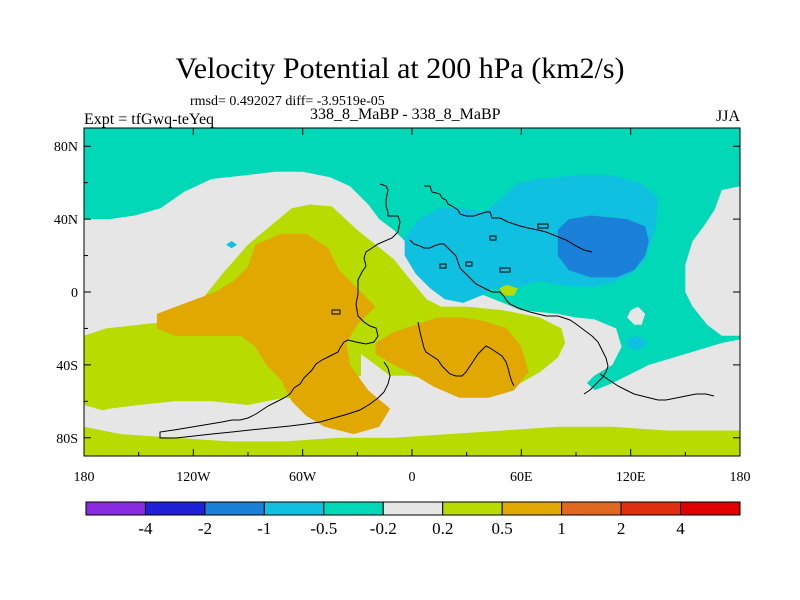  Describe the element at coordinates (287, 101) in the screenshot. I see `rmsd-diff-stats: rmsd= 0.492027 diff= -3.9519e-05` at that location.